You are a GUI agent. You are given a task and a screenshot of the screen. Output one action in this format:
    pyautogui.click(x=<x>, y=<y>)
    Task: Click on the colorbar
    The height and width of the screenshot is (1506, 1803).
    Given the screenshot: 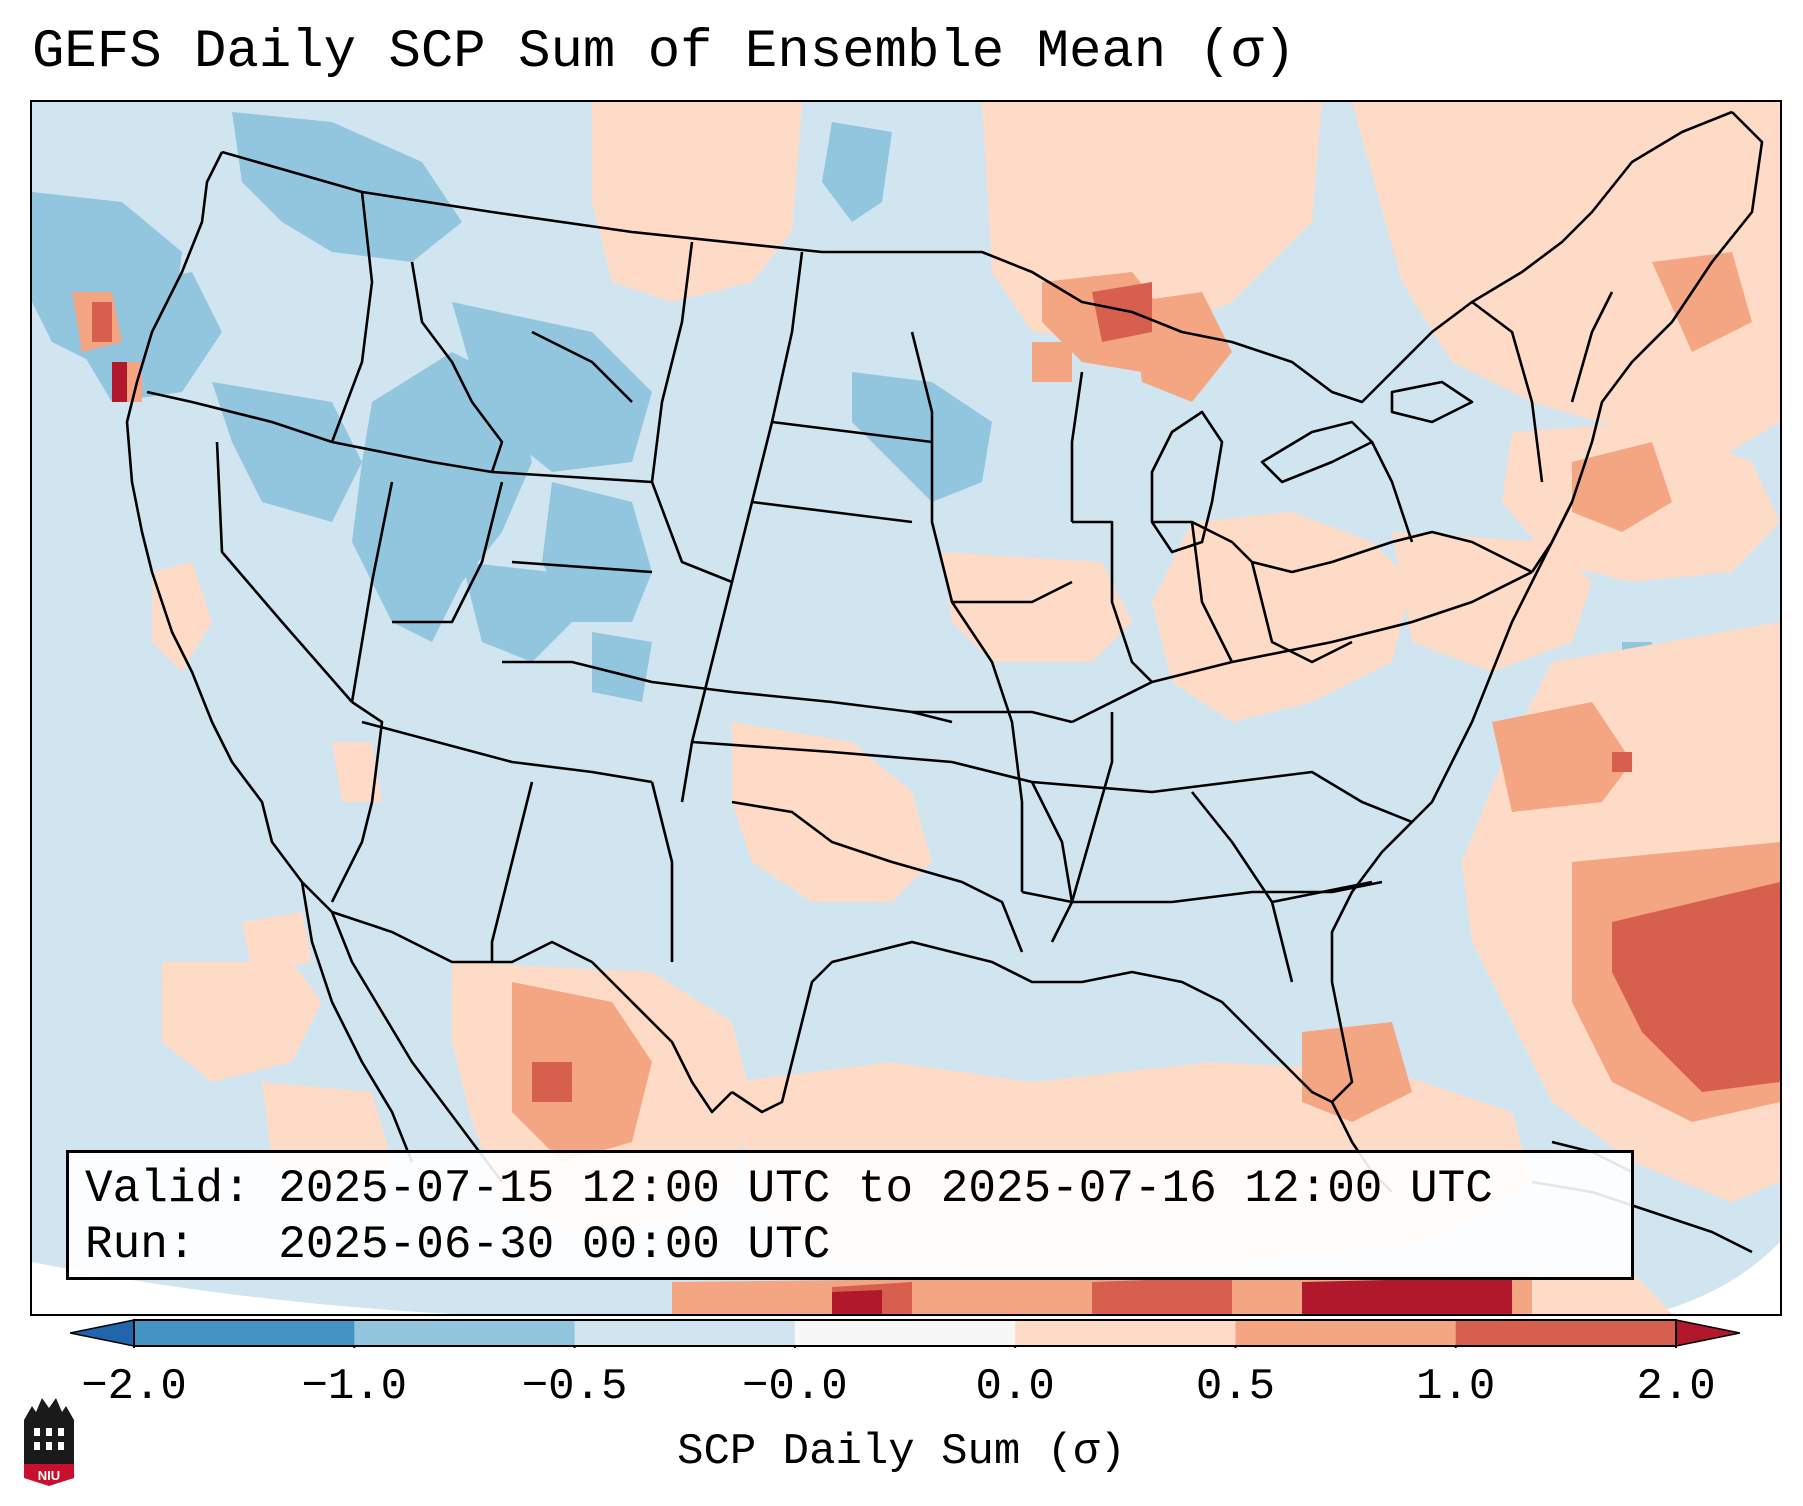 What is the action you would take?
    pyautogui.click(x=905, y=1333)
    